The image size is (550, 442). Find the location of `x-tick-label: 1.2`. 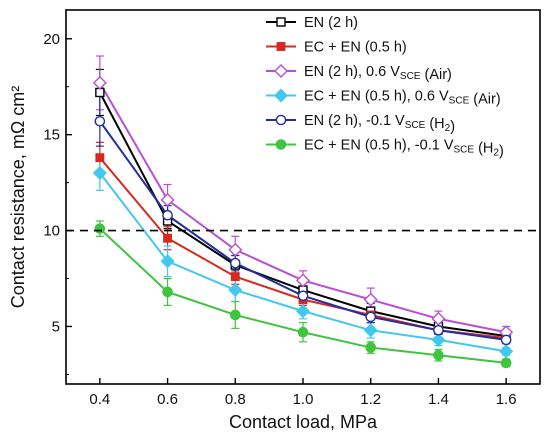

x-tick-label: 1.2 is located at coordinates (370, 399).